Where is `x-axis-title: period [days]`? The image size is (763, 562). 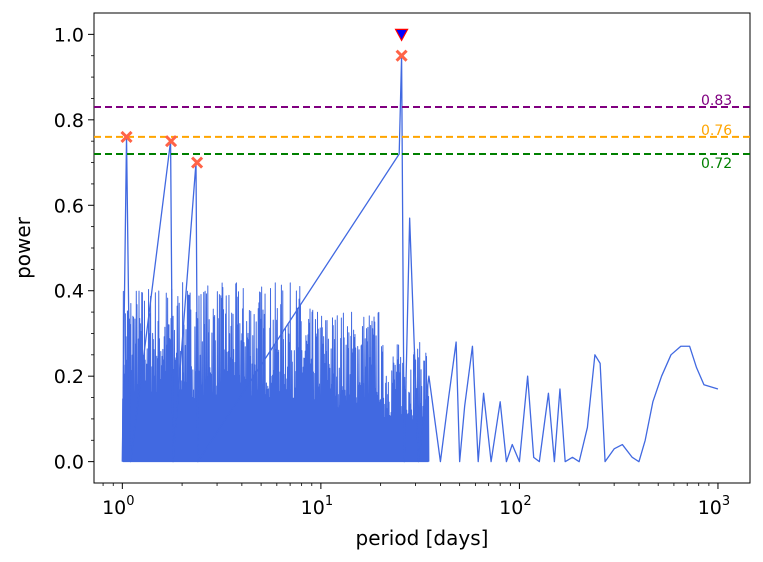
x-axis-title: period [days] is located at coordinates (422, 538).